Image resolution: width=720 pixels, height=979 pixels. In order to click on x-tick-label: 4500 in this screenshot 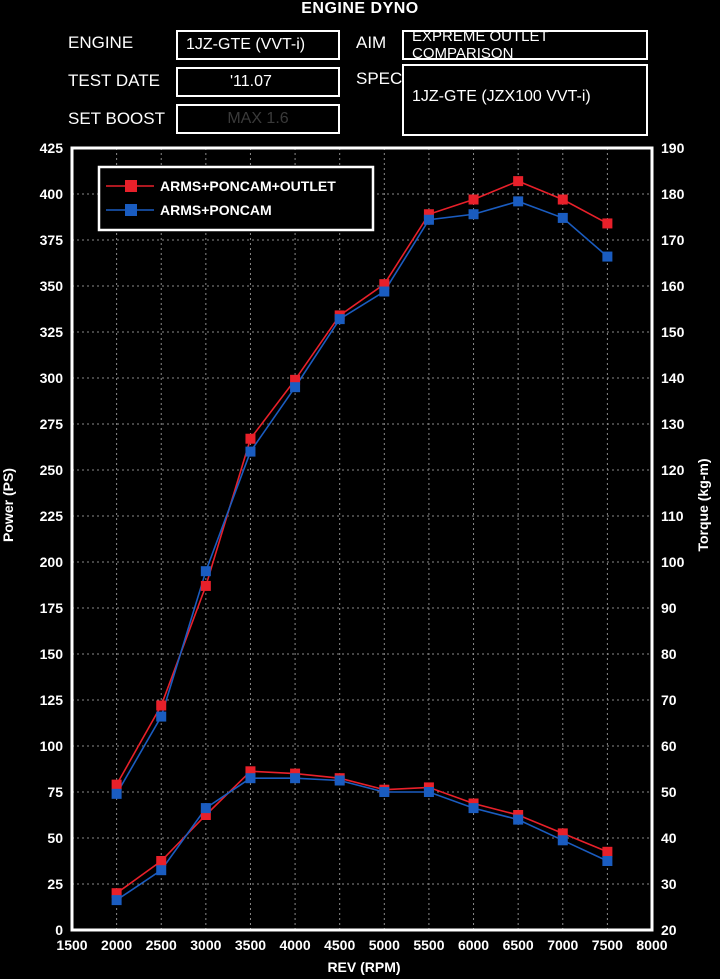, I will do `click(339, 945)`.